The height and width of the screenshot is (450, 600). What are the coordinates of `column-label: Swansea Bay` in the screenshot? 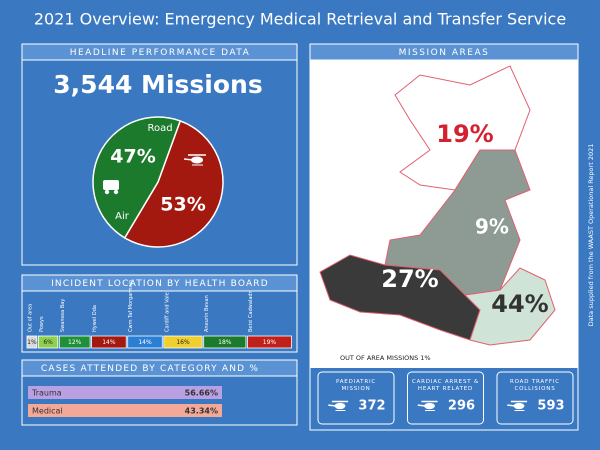 It's located at (63, 315).